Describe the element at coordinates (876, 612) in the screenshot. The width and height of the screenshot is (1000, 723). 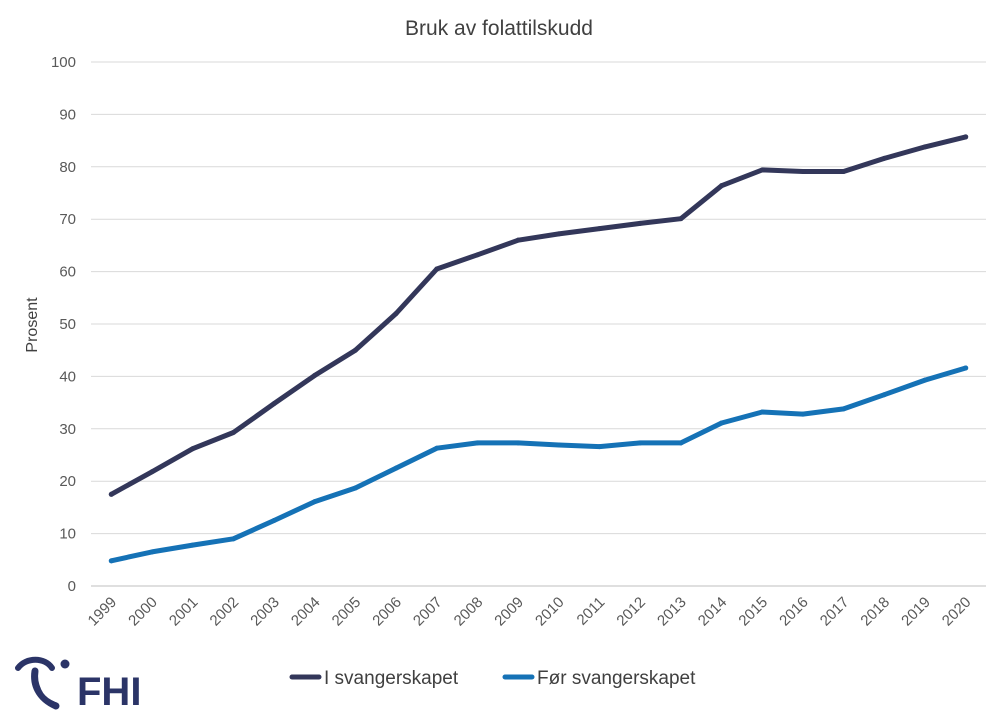
I see `x-tick-label: 2018` at that location.